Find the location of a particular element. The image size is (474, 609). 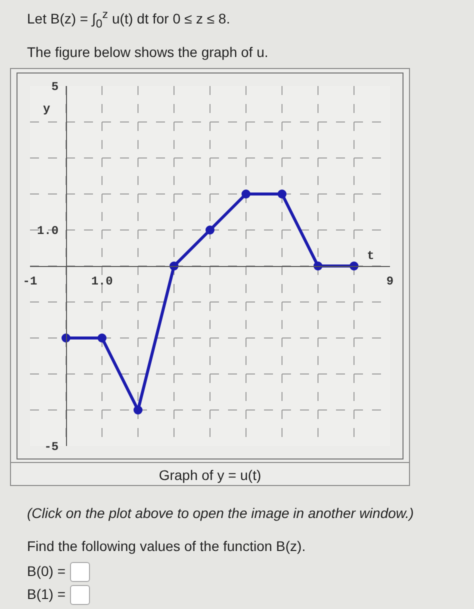

text: Graph of y = u(t) is located at coordinates (210, 474).